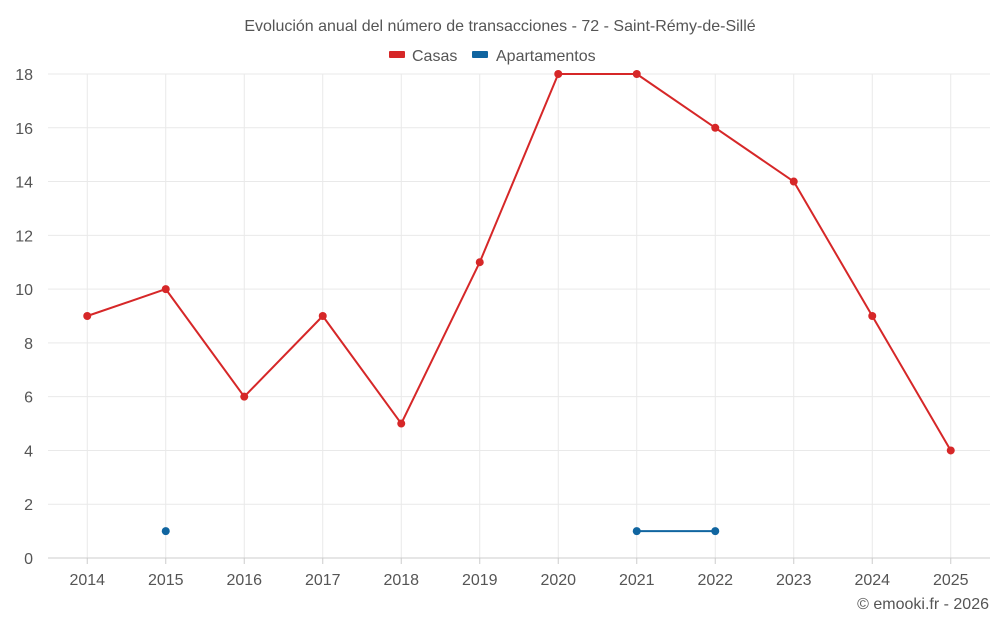 Image resolution: width=1000 pixels, height=625 pixels. I want to click on y-tick-label: 2, so click(28, 505).